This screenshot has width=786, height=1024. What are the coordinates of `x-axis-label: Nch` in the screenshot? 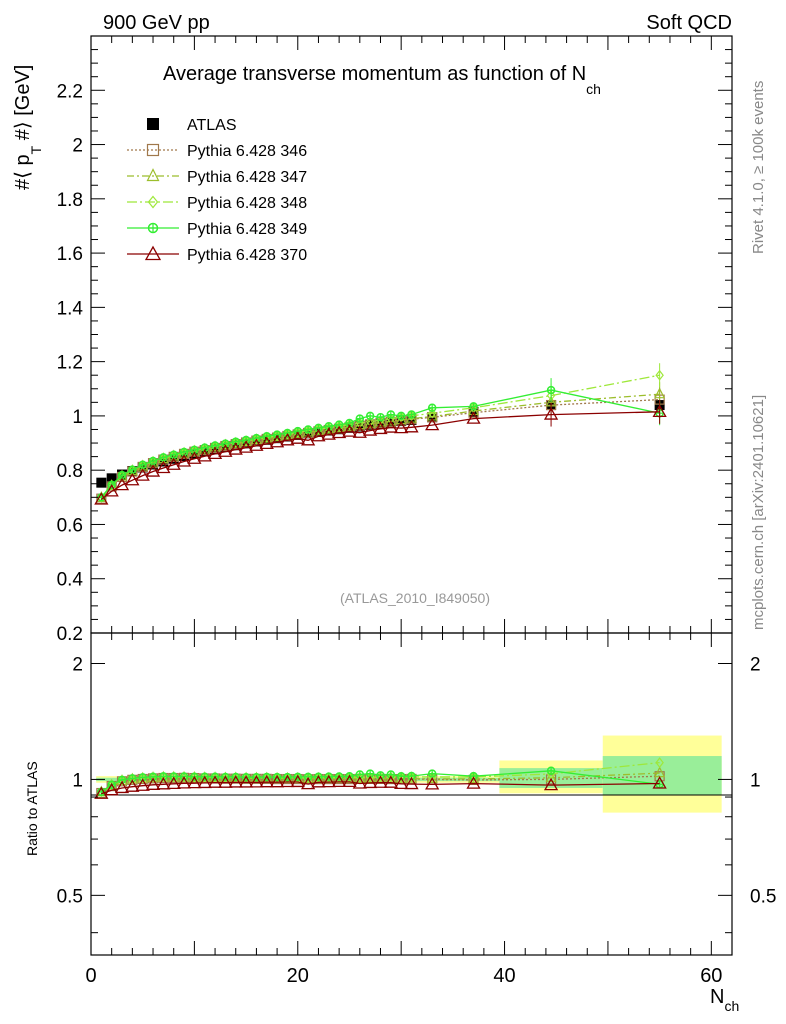 It's located at (724, 1000).